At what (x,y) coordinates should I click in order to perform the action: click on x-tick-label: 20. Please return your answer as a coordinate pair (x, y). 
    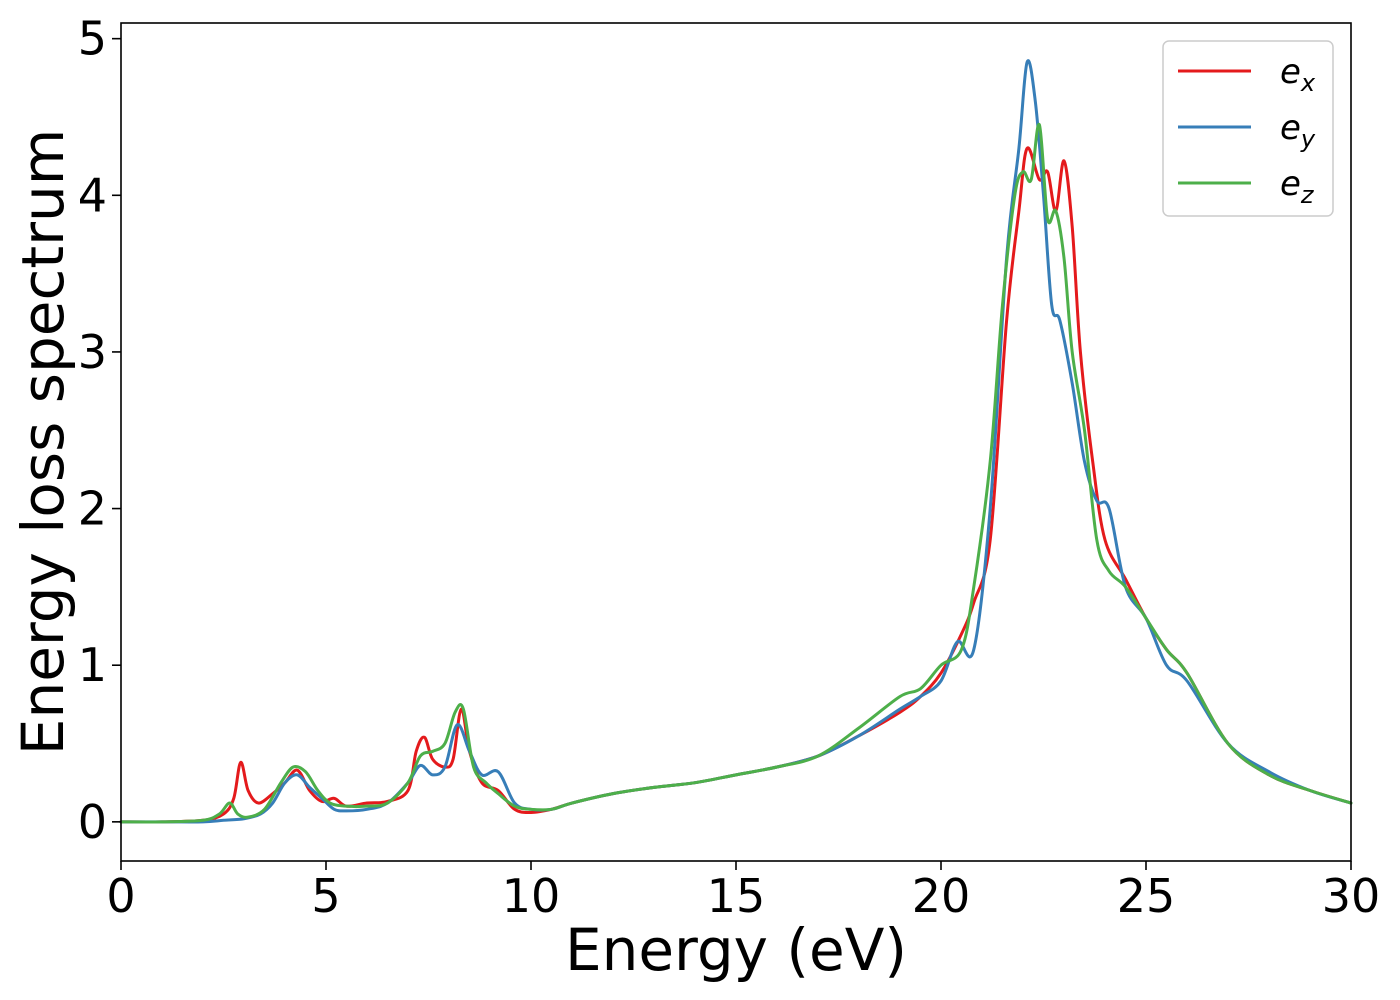
    Looking at the image, I should click on (941, 896).